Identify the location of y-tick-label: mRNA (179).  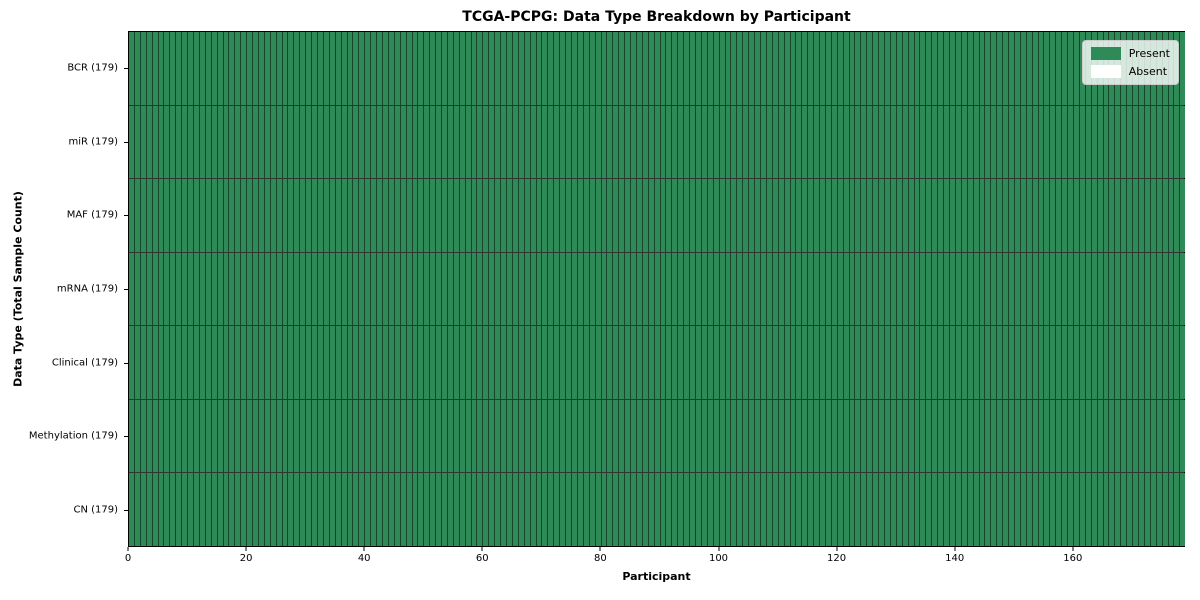
(87, 289).